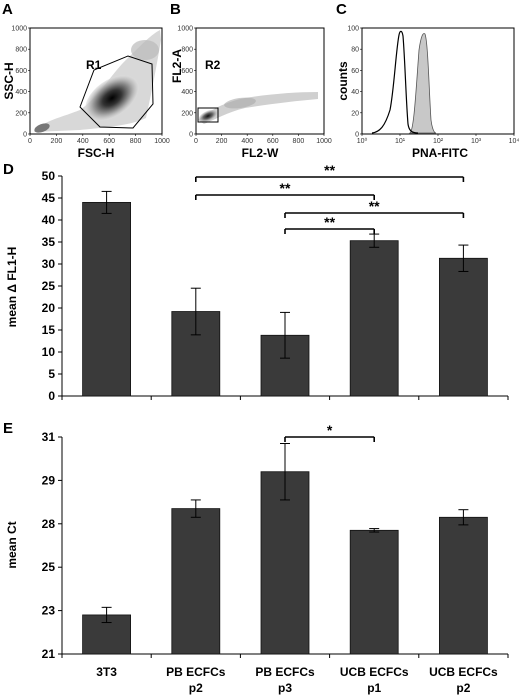 The width and height of the screenshot is (520, 696). I want to click on panel-b-xtick-label: 200, so click(222, 141).